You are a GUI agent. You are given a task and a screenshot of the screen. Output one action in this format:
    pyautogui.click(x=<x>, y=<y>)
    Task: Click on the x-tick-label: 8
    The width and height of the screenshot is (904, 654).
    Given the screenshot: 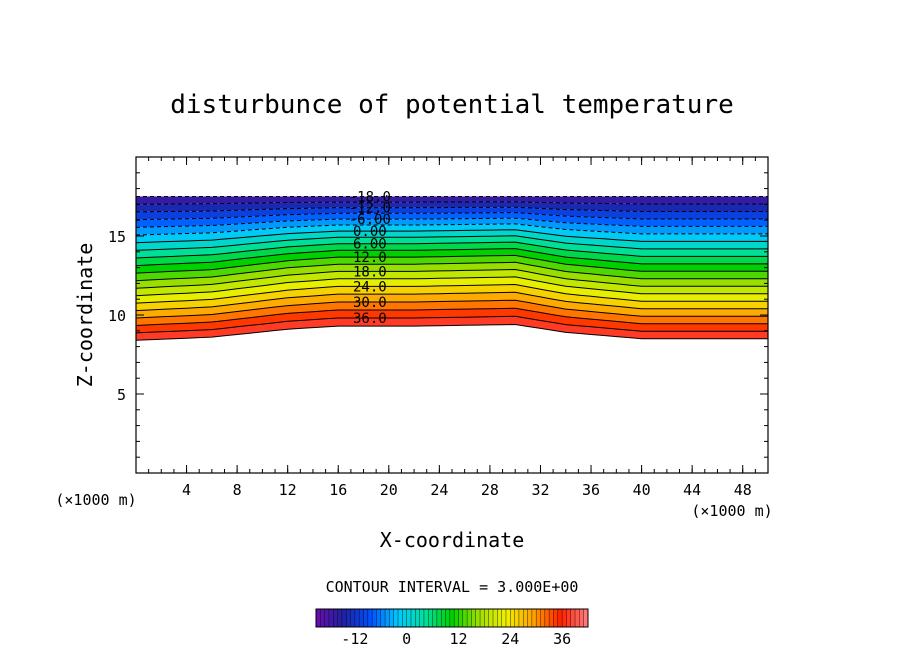 What is the action you would take?
    pyautogui.click(x=237, y=490)
    